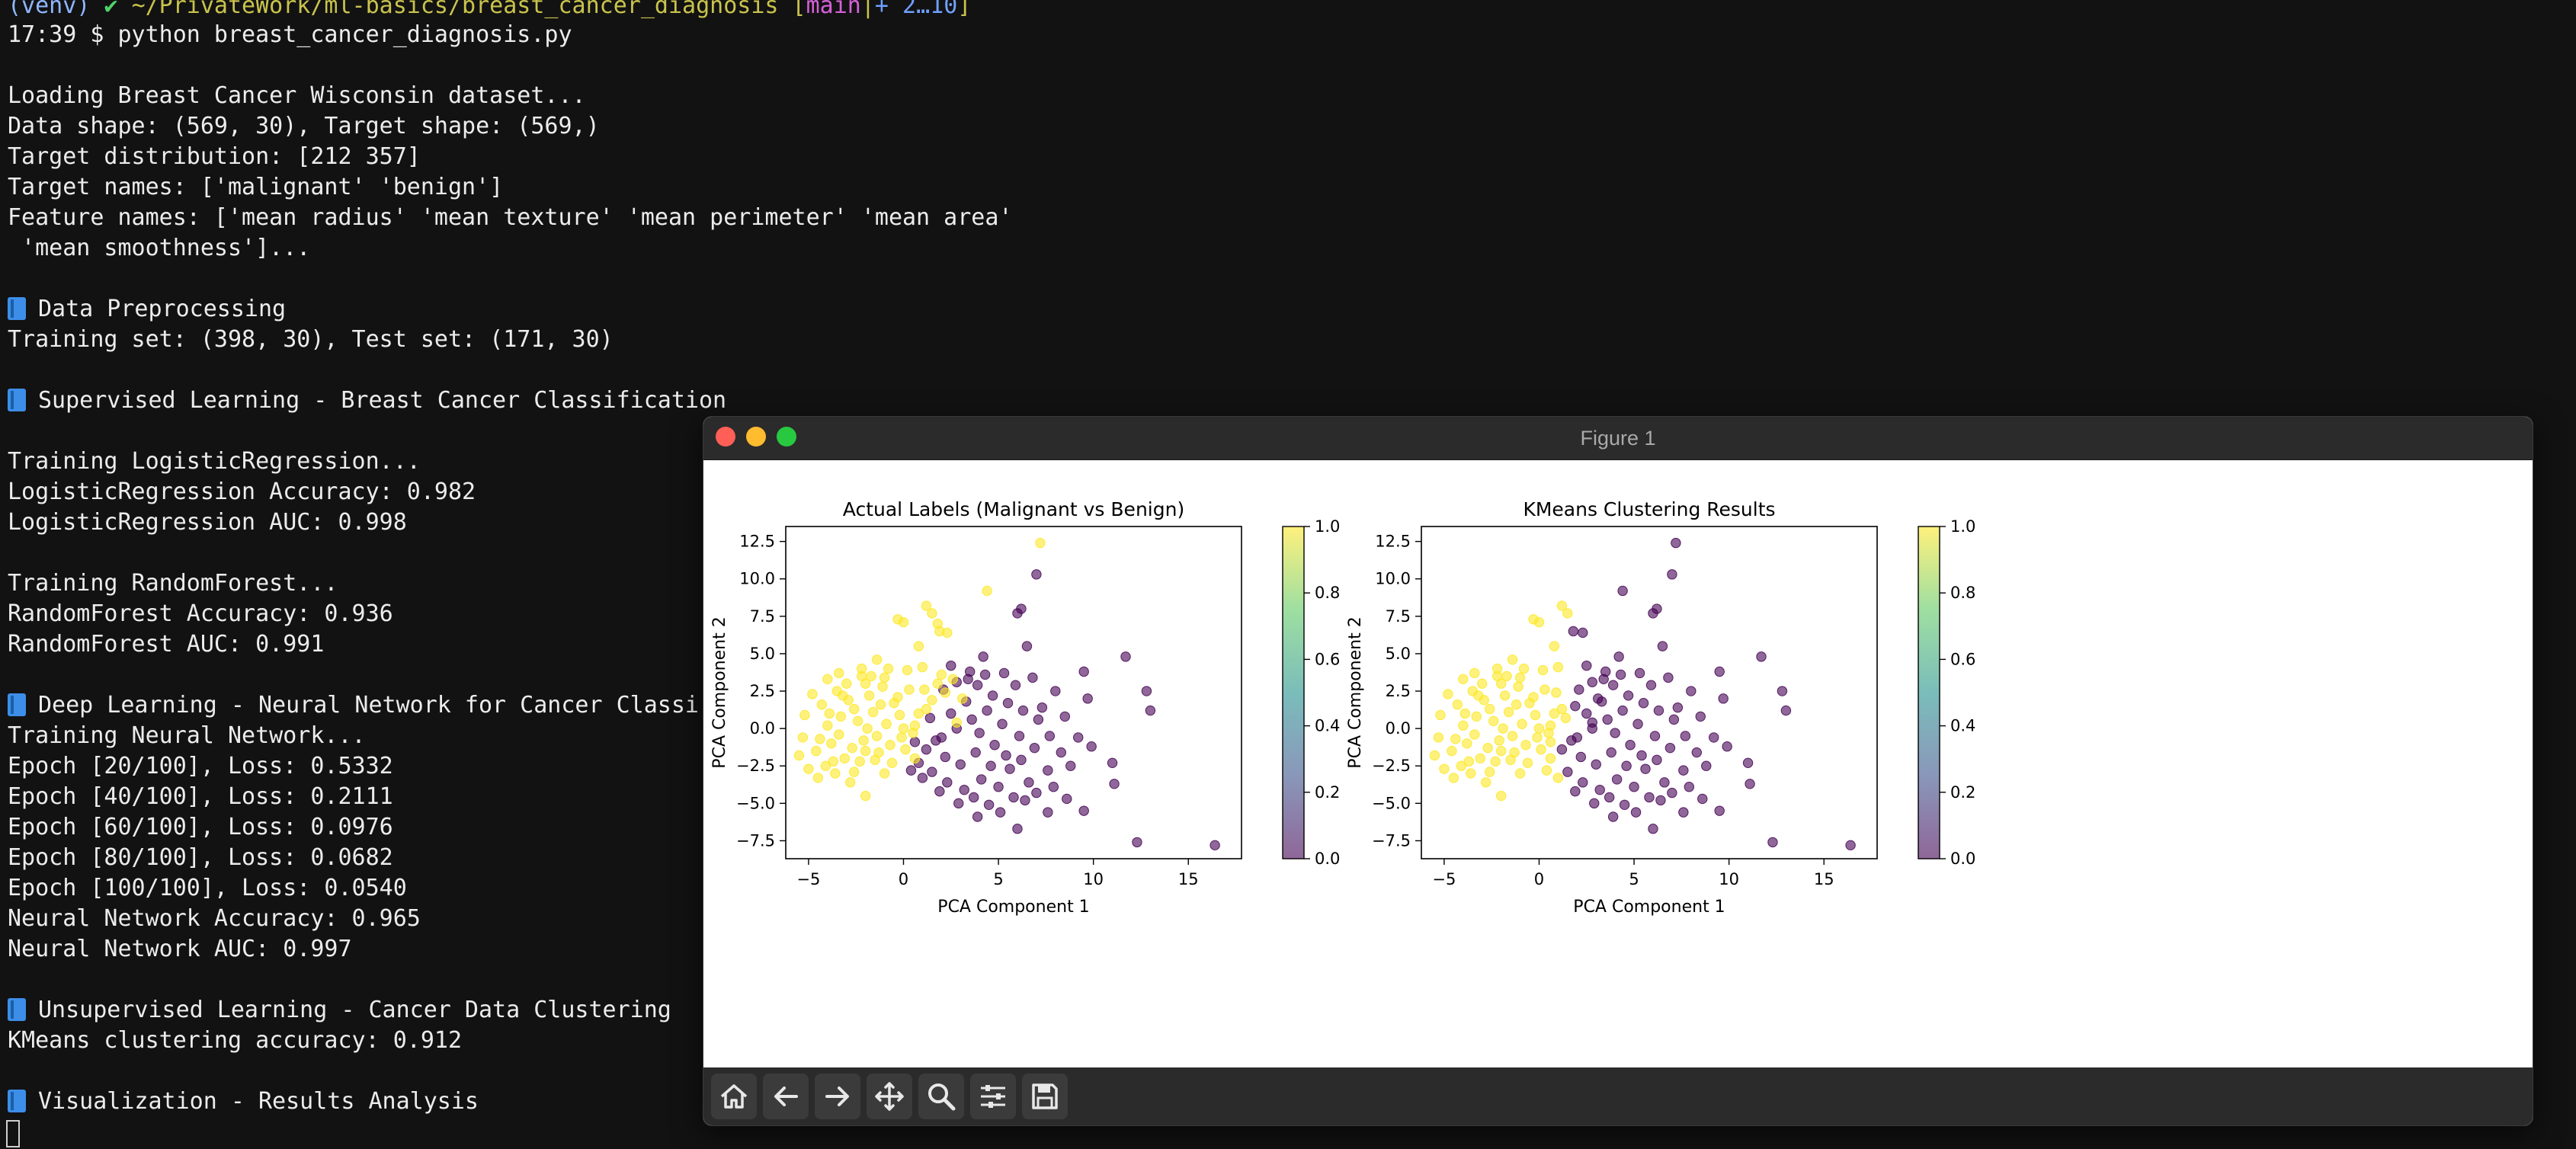 The image size is (2576, 1149). I want to click on configure-subplots-button, so click(993, 1096).